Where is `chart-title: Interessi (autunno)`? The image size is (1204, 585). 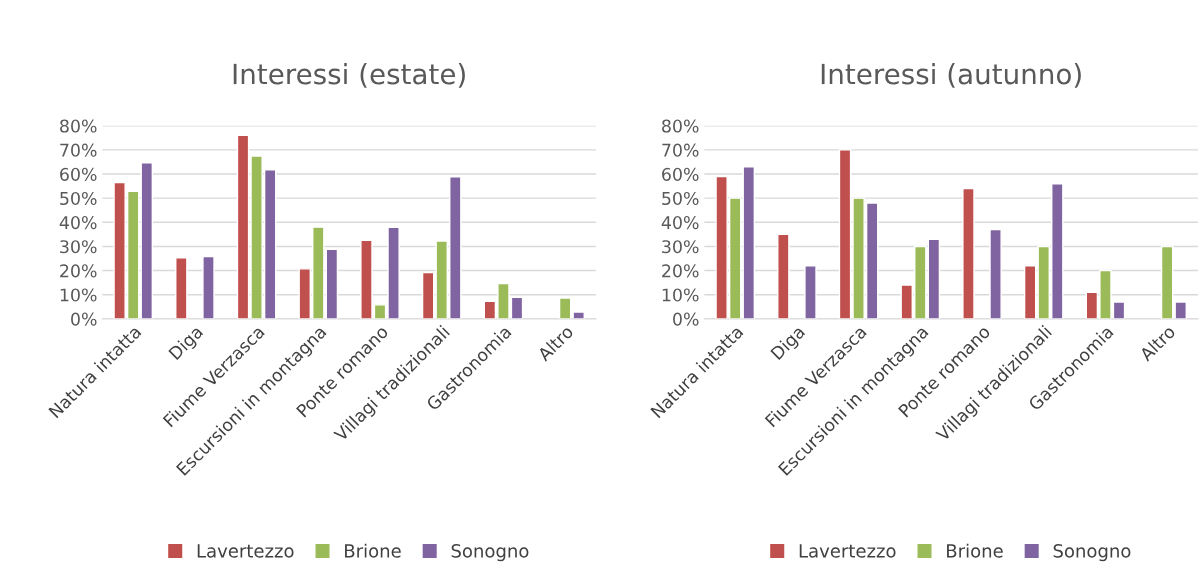 chart-title: Interessi (autunno) is located at coordinates (951, 75).